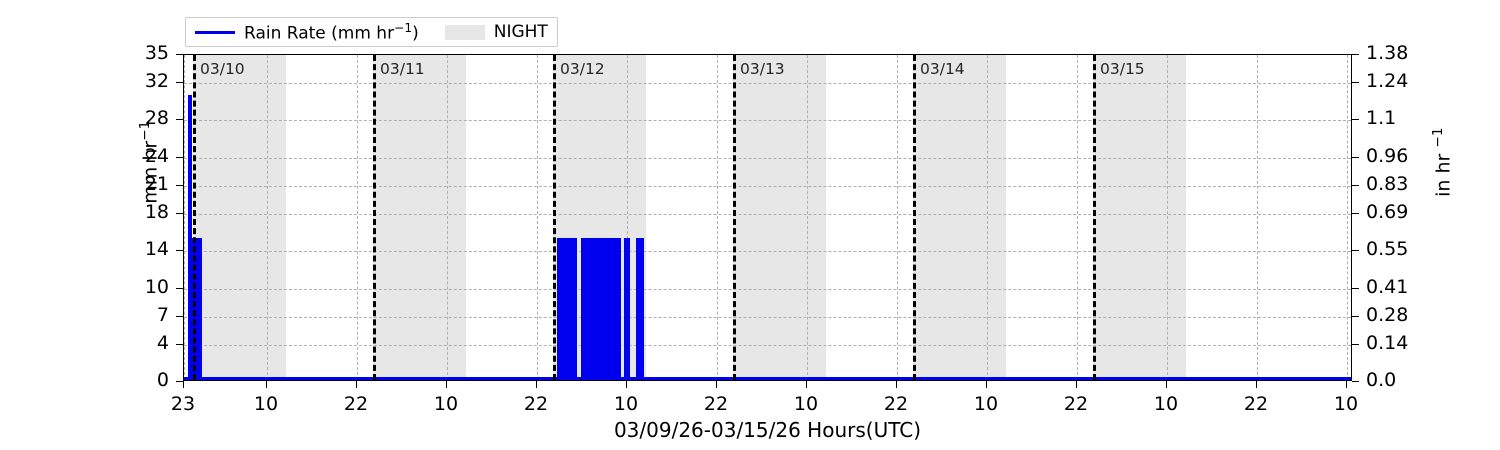 The image size is (1500, 450). I want to click on x-tick-label-5: 10, so click(626, 404).